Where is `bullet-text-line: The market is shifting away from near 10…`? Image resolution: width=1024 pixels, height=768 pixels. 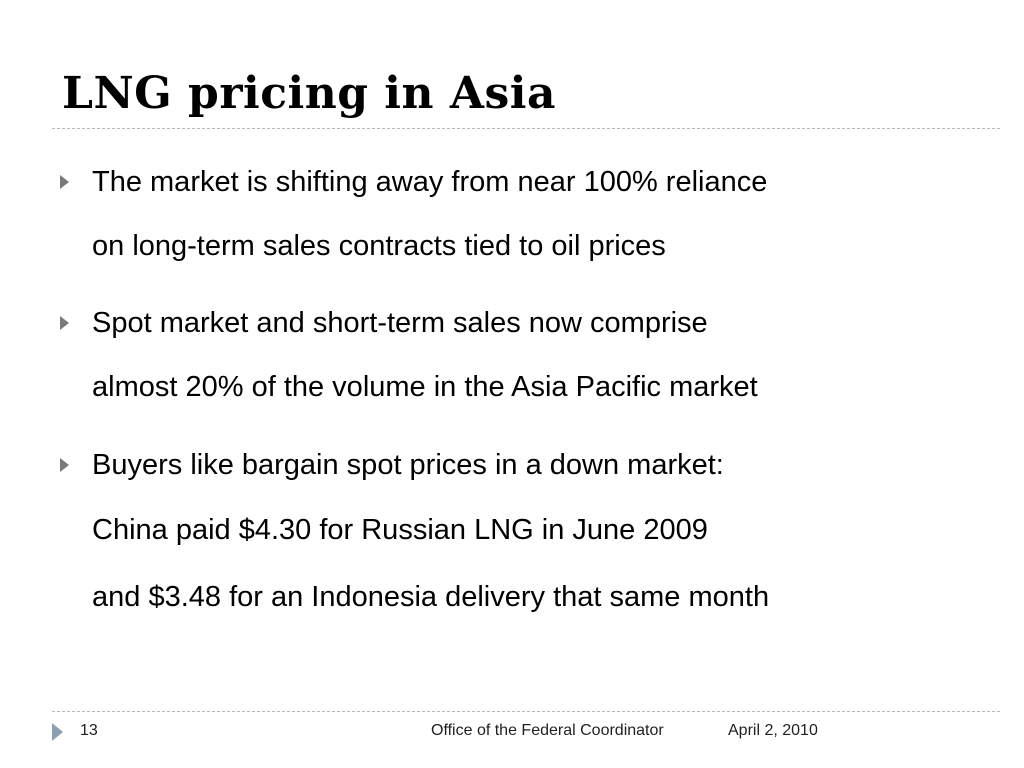 bullet-text-line: The market is shifting away from near 10… is located at coordinates (430, 182).